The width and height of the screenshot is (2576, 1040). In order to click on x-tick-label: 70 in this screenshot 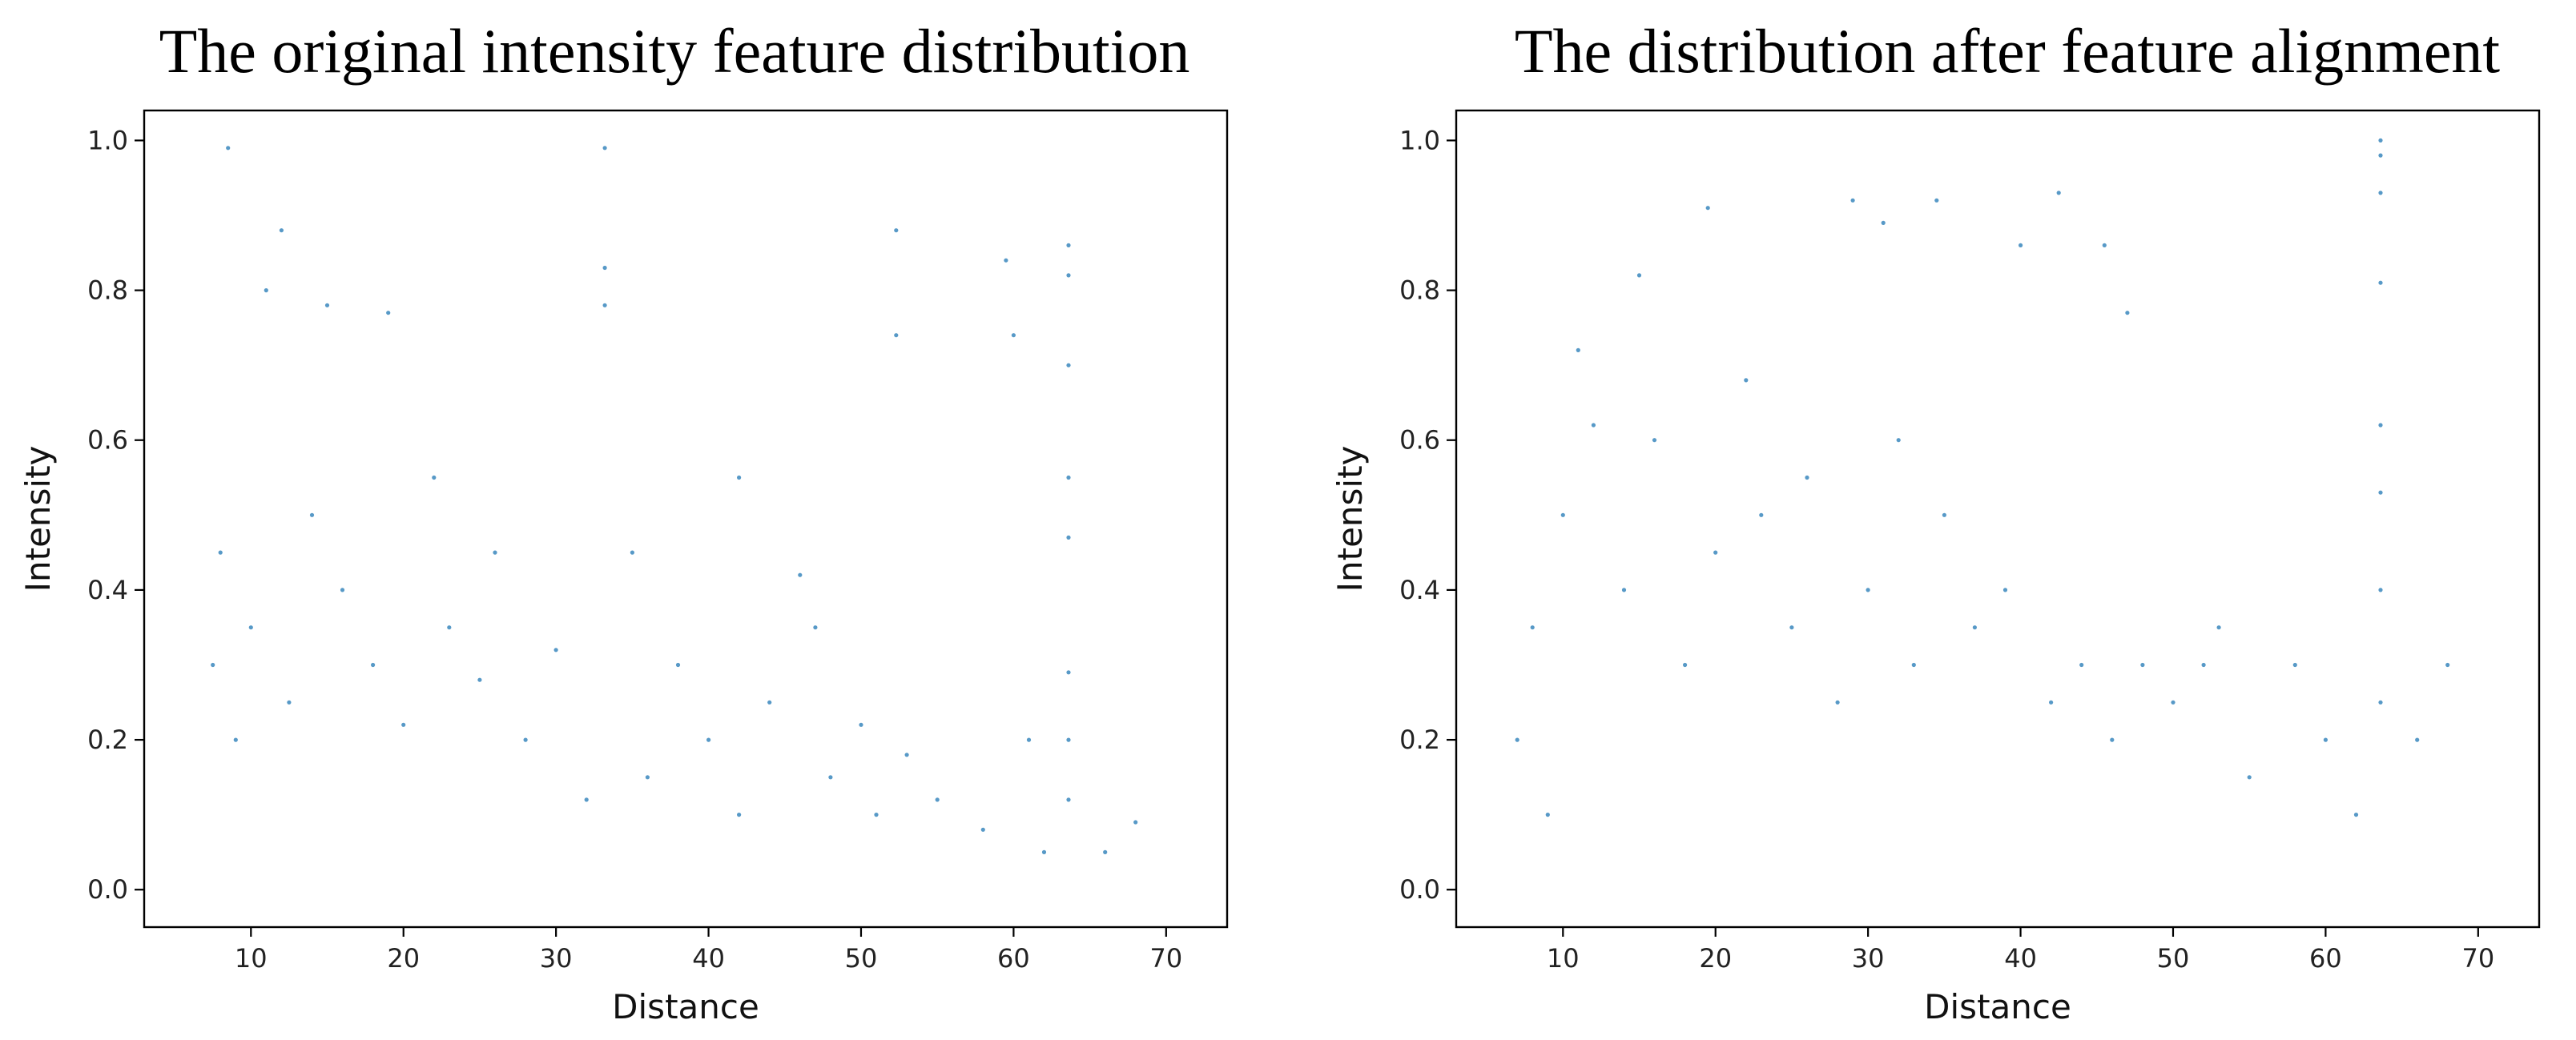, I will do `click(2477, 958)`.